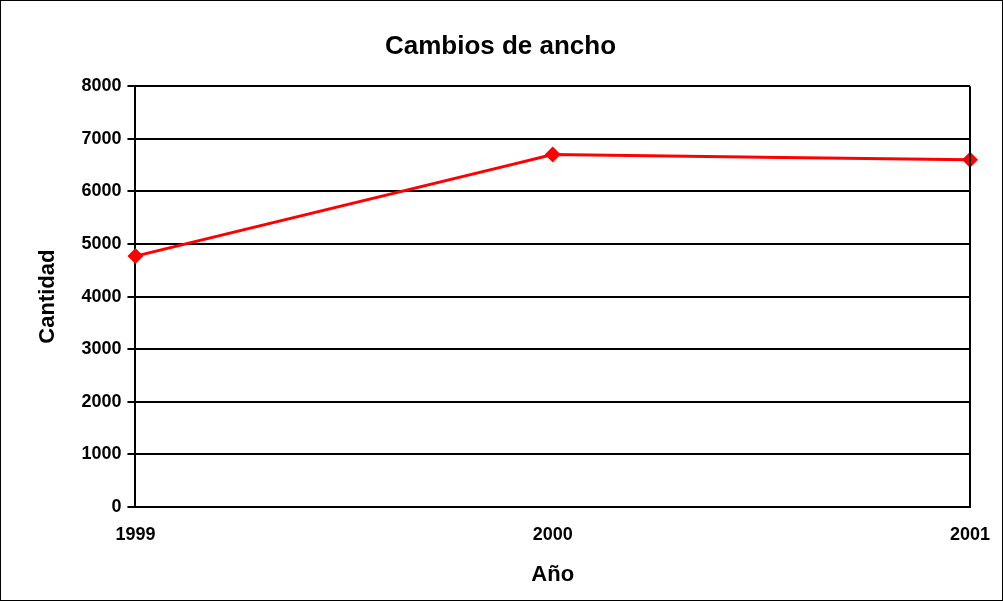 The image size is (1003, 601). What do you see at coordinates (116, 505) in the screenshot?
I see `y-tick-label: 0` at bounding box center [116, 505].